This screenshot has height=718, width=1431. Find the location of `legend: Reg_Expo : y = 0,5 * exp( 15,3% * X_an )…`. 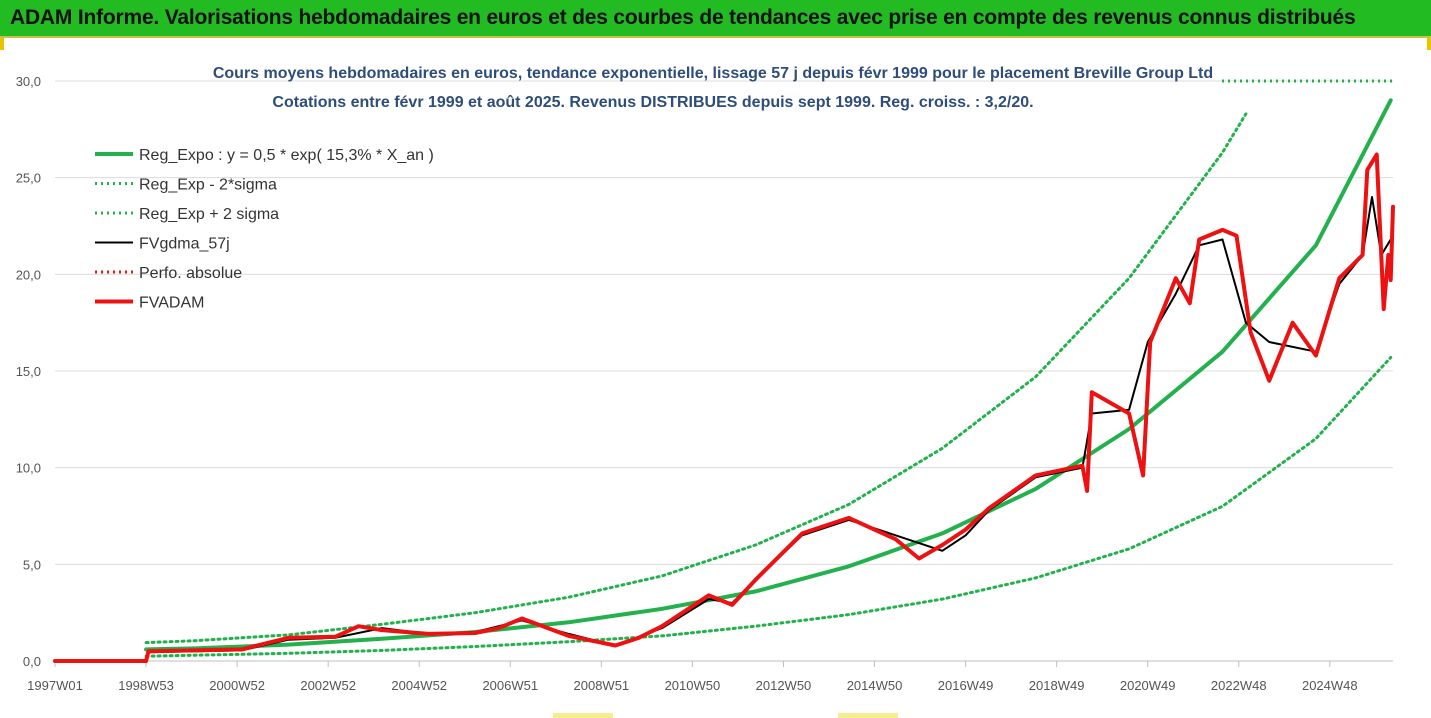

legend: Reg_Expo : y = 0,5 * exp( 15,3% * X_an )… is located at coordinates (264, 229).